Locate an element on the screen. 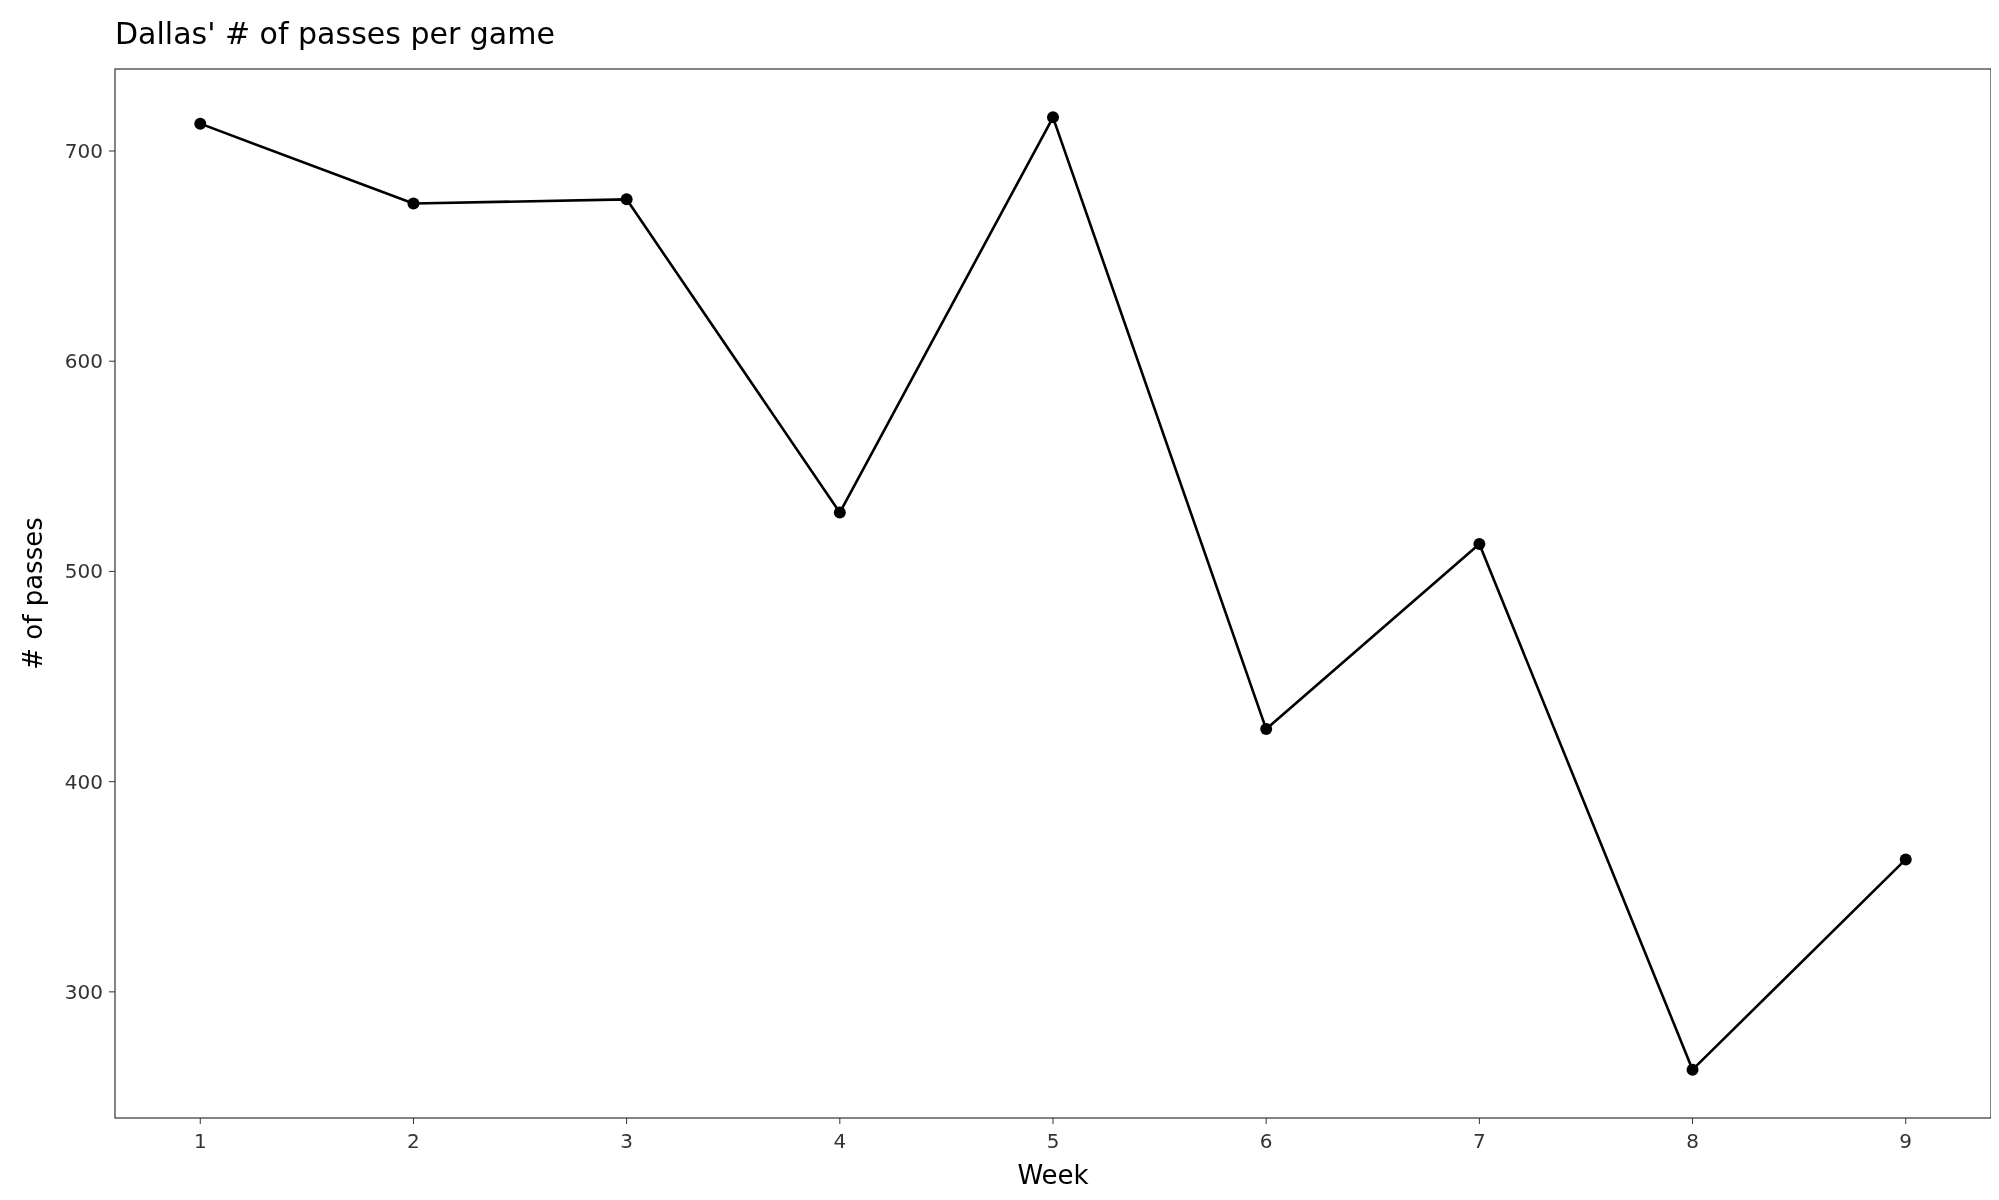 This screenshot has height=1200, width=1999. chart-title: Dallas' # of passes per game is located at coordinates (335, 33).